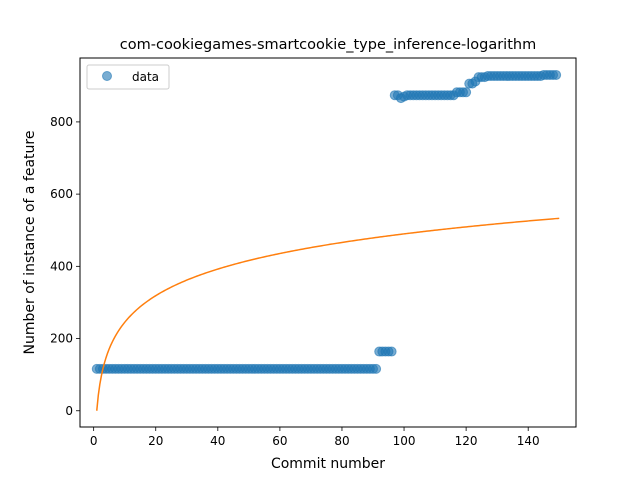 This screenshot has height=480, width=640. Describe the element at coordinates (217, 441) in the screenshot. I see `x-tick-label: 40` at that location.